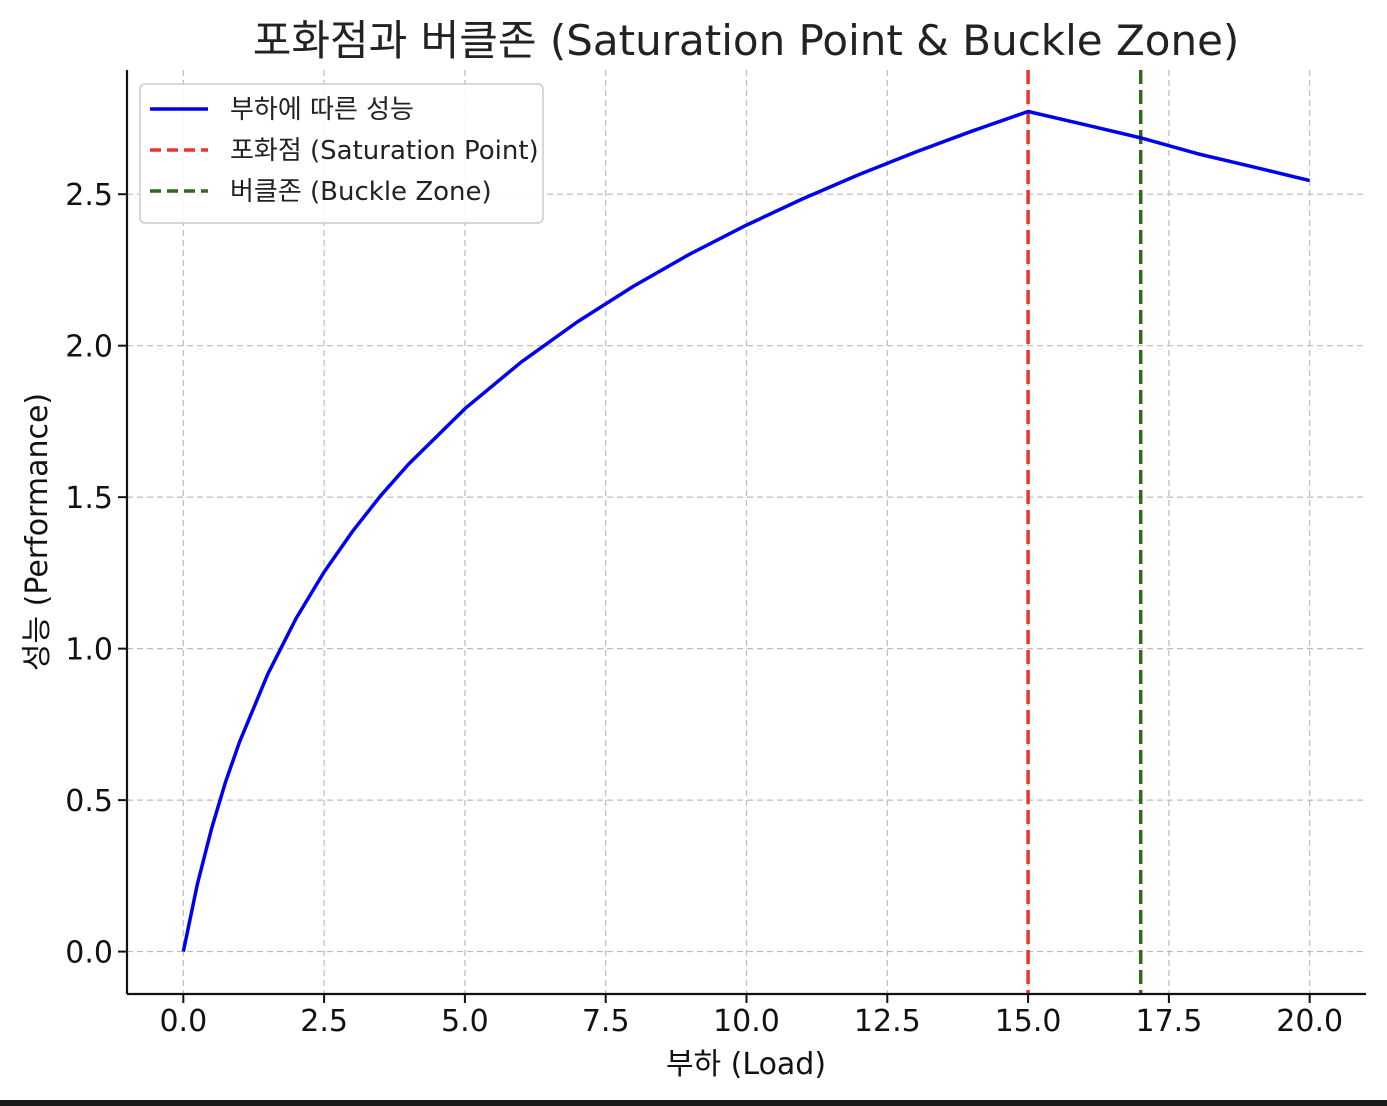 The image size is (1387, 1106). What do you see at coordinates (89, 650) in the screenshot?
I see `y-tick-label: 1.0` at bounding box center [89, 650].